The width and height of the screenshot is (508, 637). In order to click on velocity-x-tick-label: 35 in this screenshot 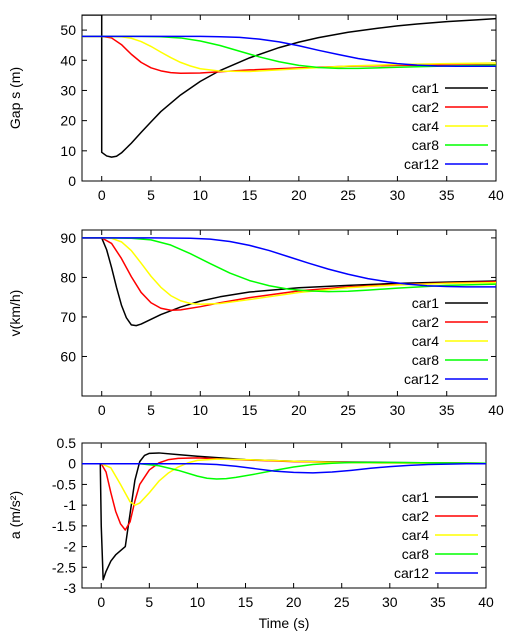, I will do `click(447, 410)`.